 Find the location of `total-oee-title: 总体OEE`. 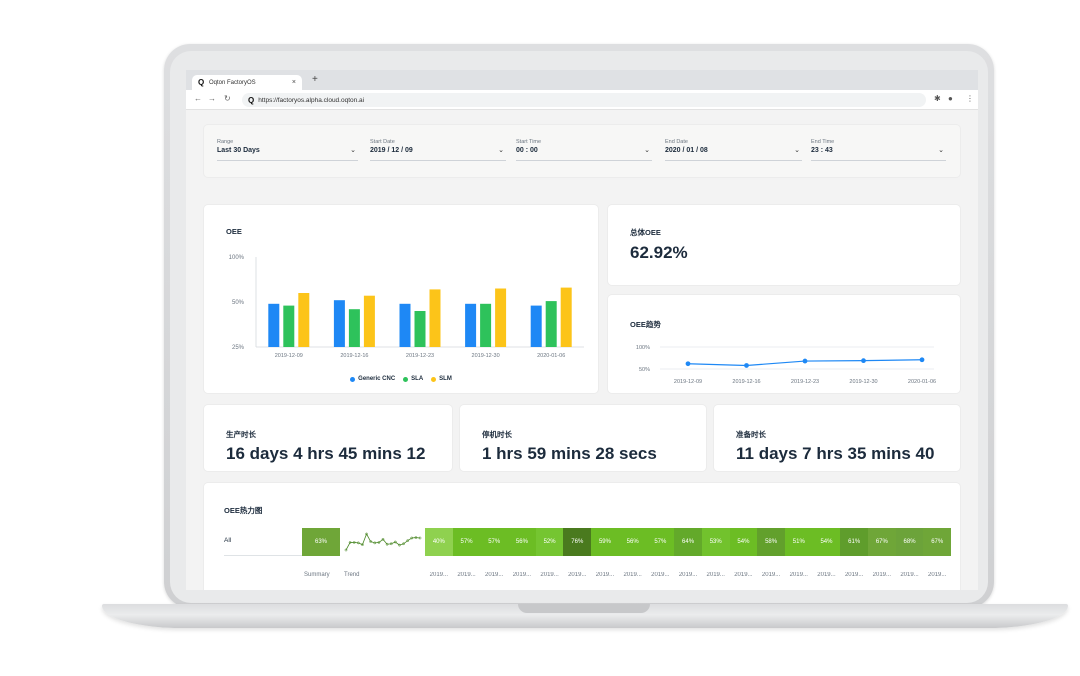

total-oee-title: 总体OEE is located at coordinates (645, 232).